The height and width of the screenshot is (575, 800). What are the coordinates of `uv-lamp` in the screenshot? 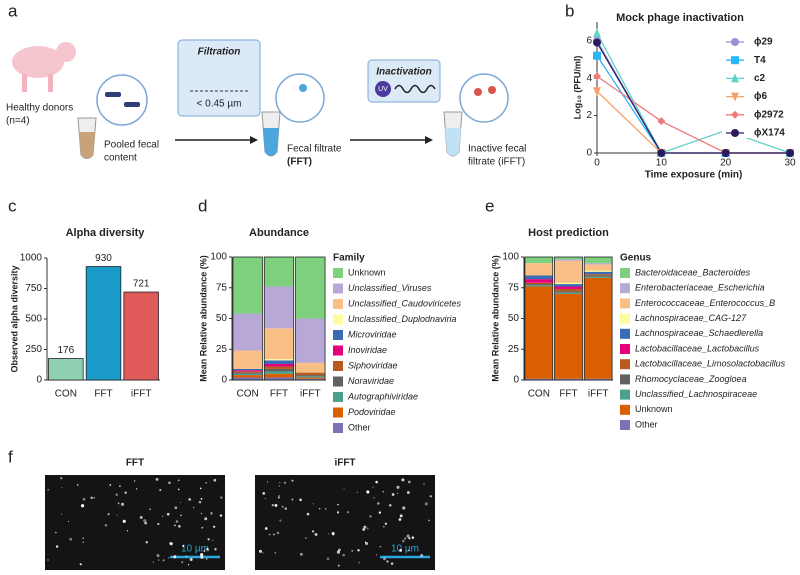 It's located at (383, 89).